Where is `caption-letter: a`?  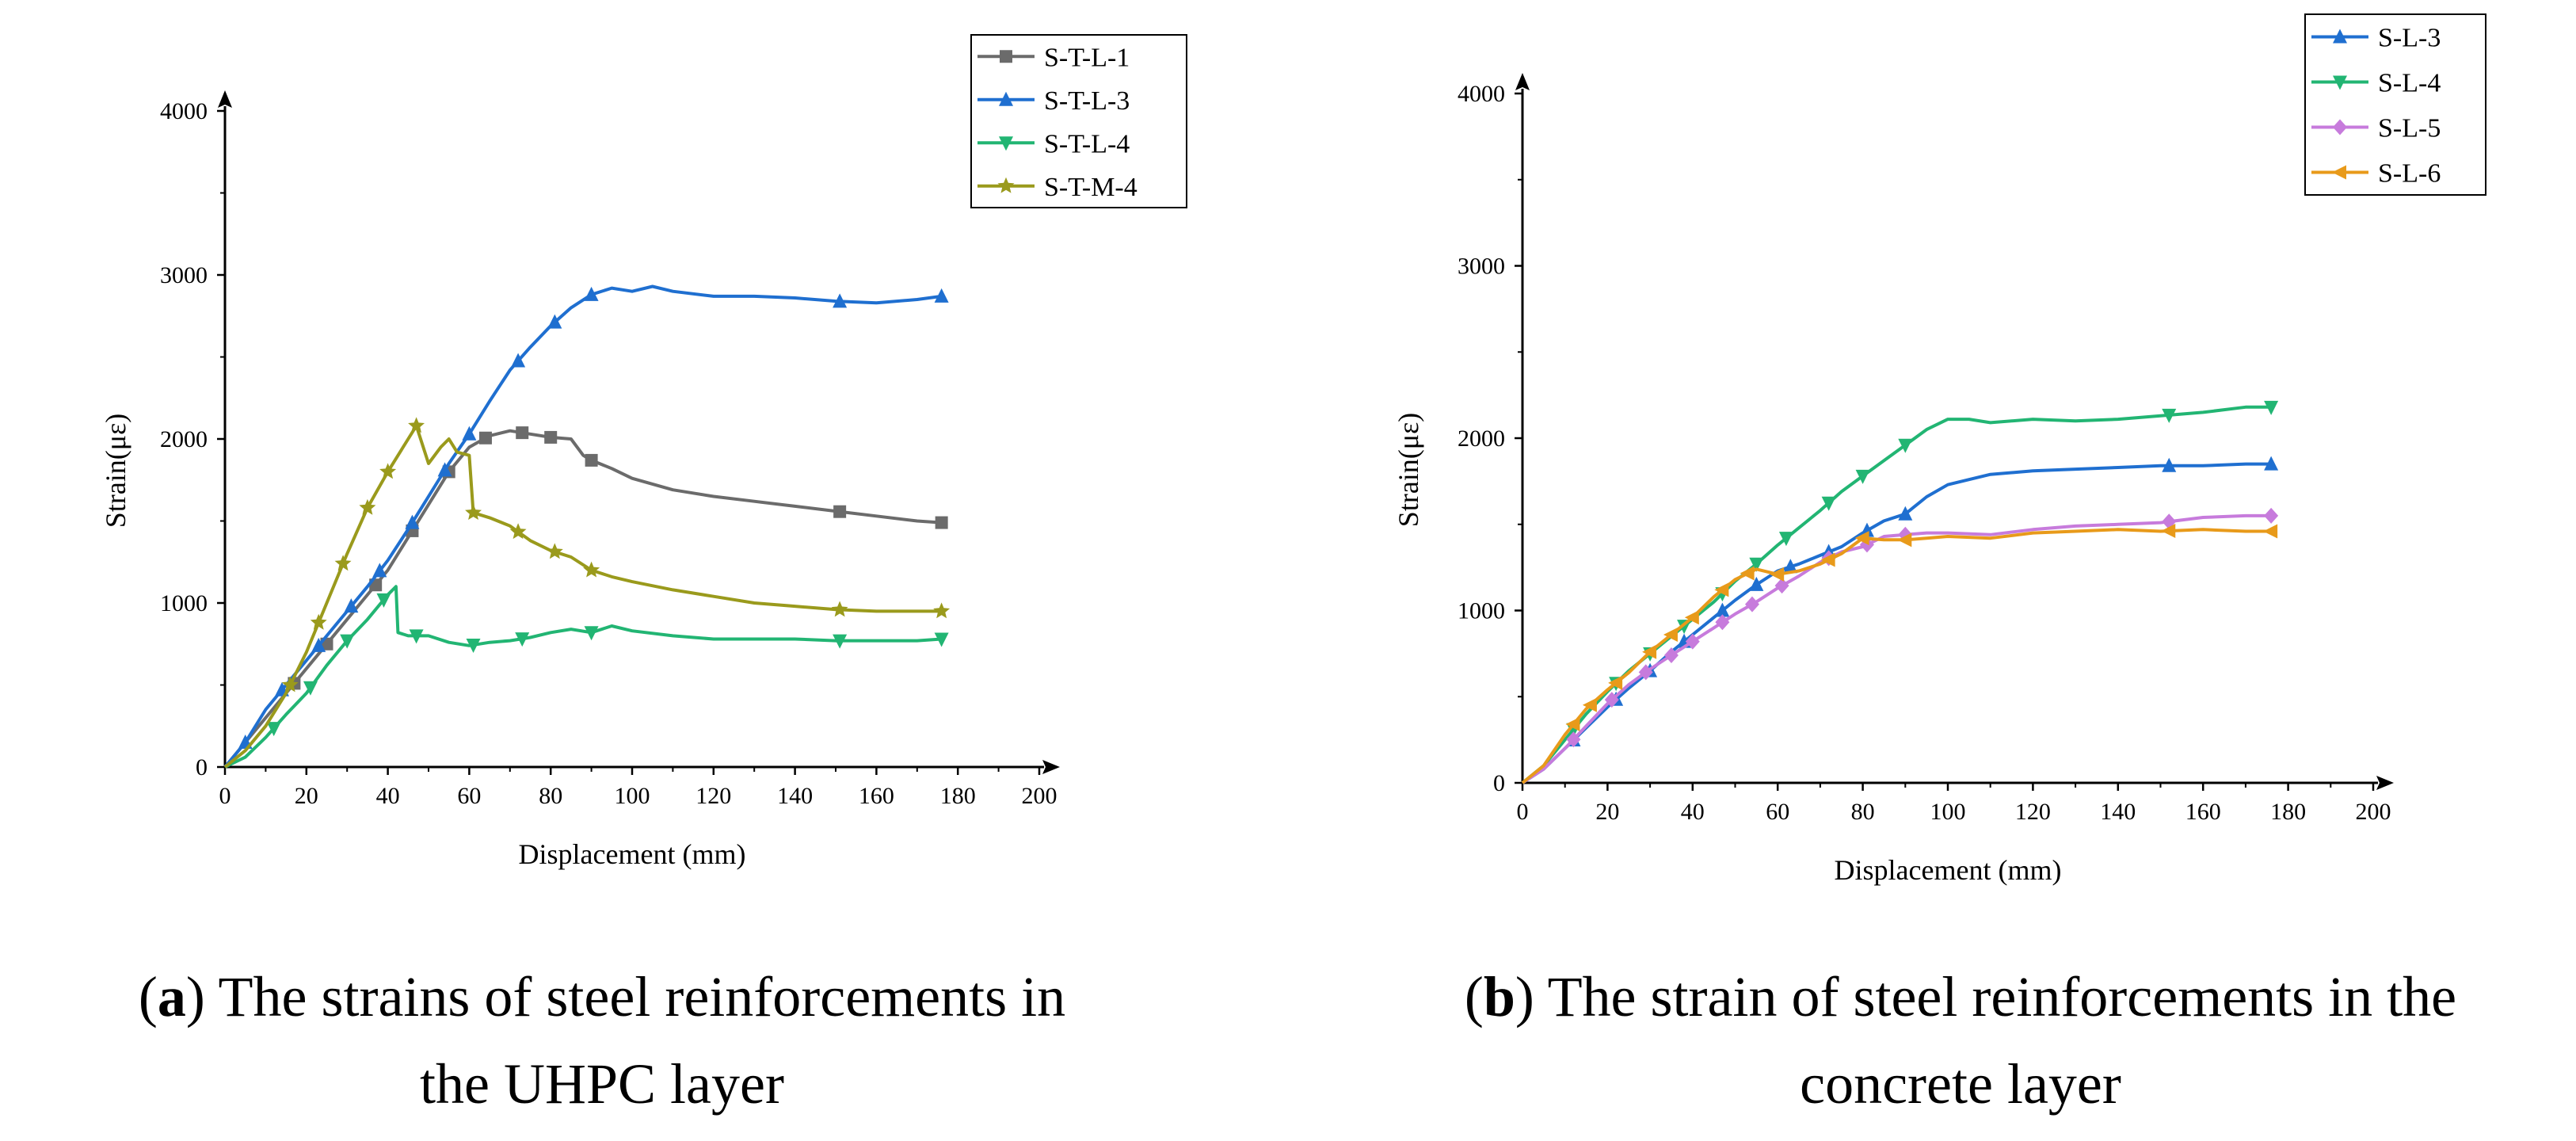 caption-letter: a is located at coordinates (172, 996).